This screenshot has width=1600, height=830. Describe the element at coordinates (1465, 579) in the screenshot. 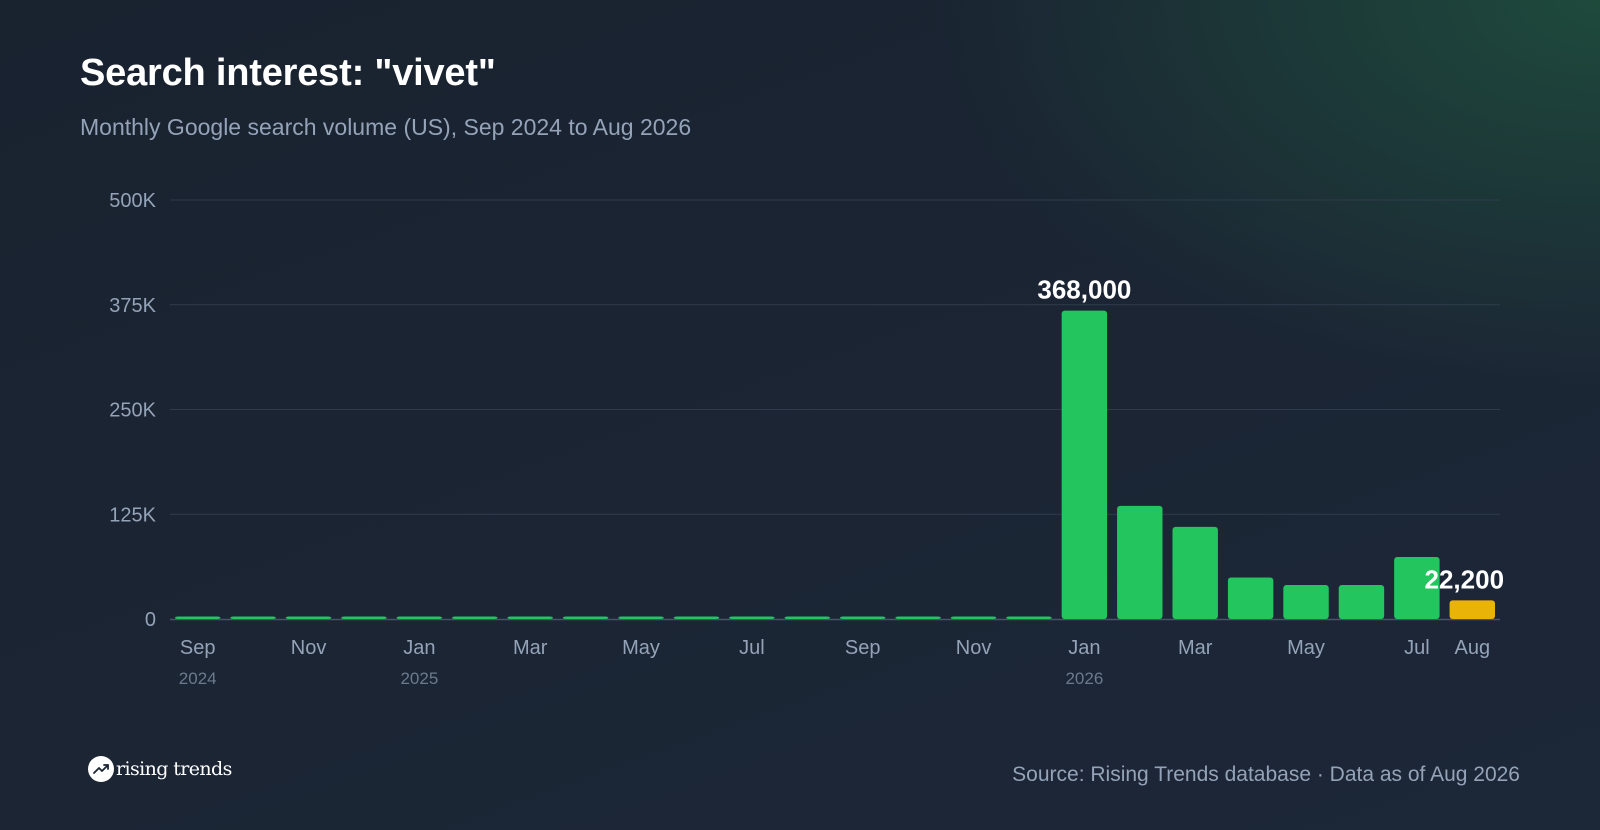

I see `data-label: 22,200` at that location.